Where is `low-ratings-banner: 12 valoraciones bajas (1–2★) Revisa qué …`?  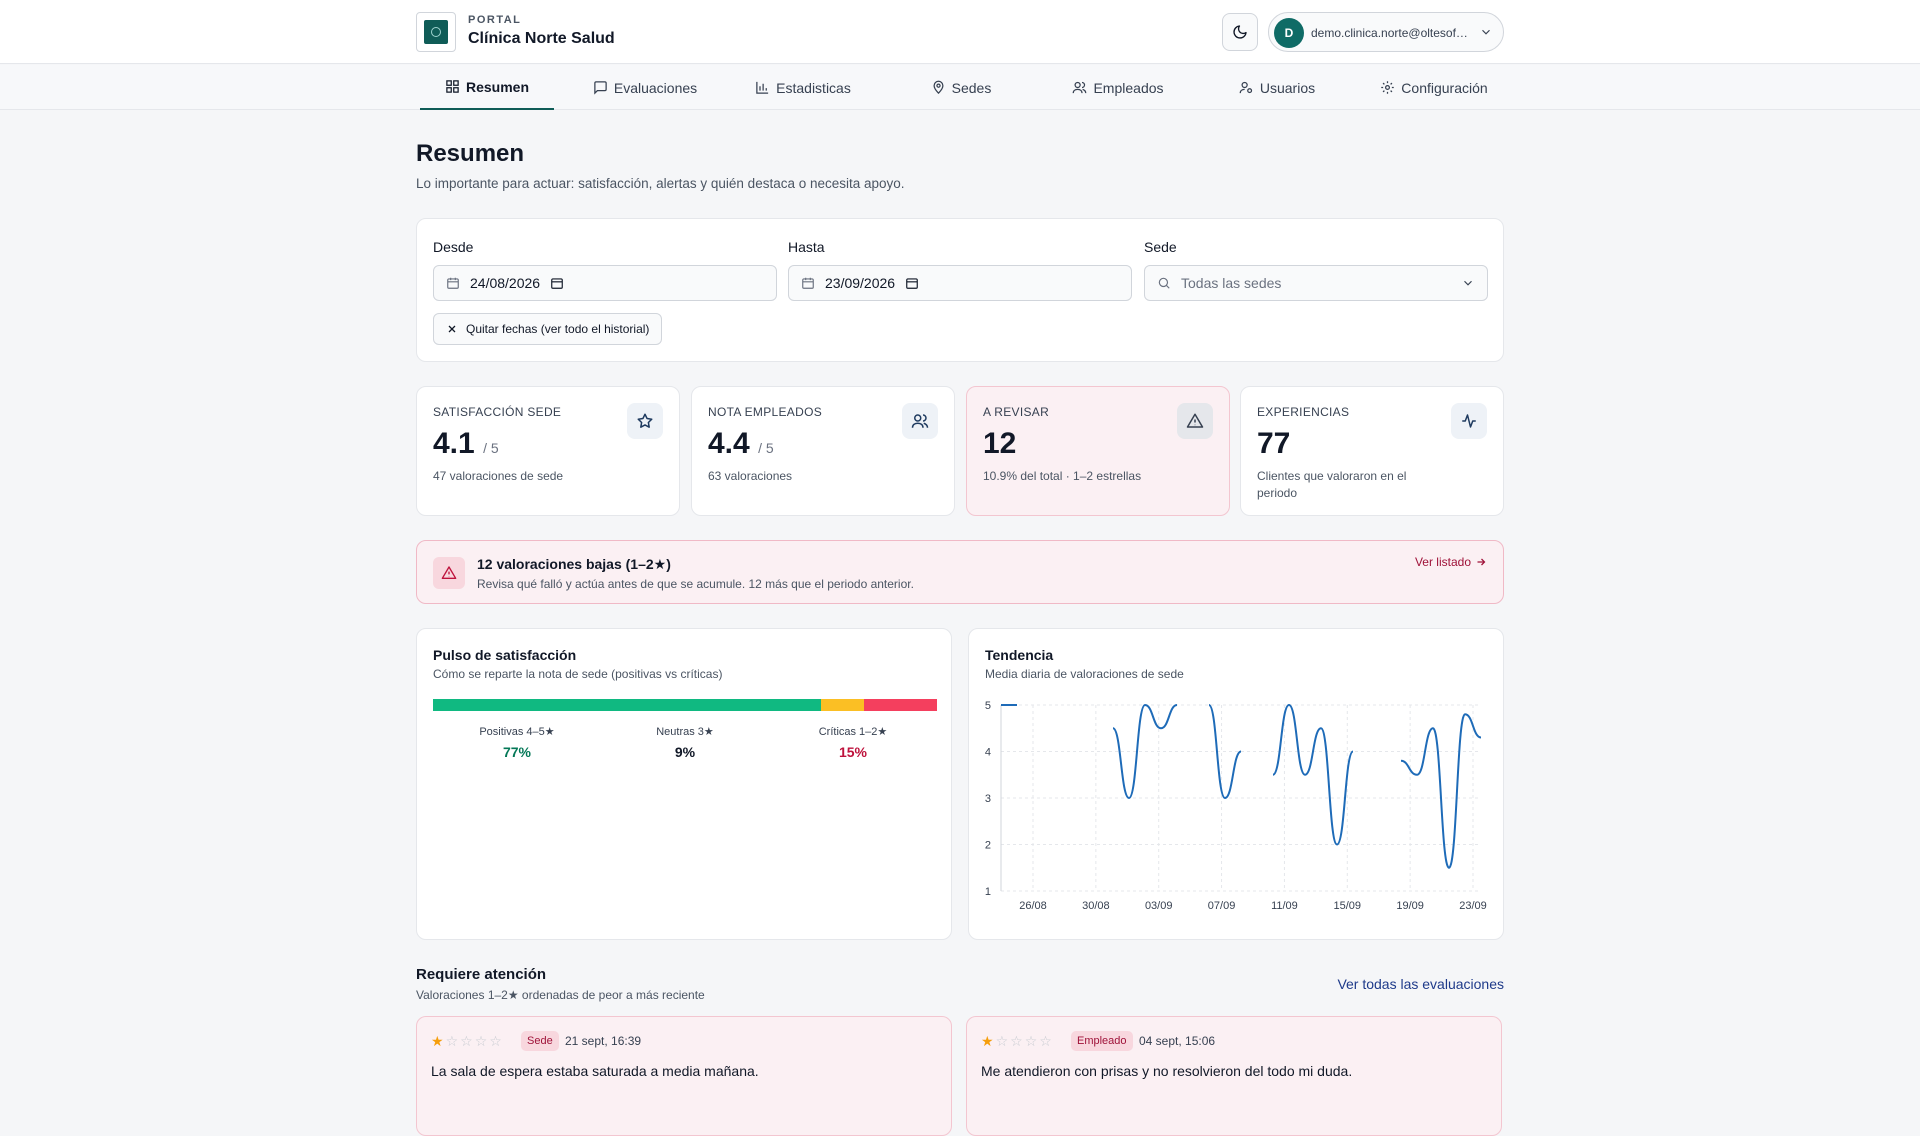 low-ratings-banner: 12 valoraciones bajas (1–2★) Revisa qué … is located at coordinates (960, 572).